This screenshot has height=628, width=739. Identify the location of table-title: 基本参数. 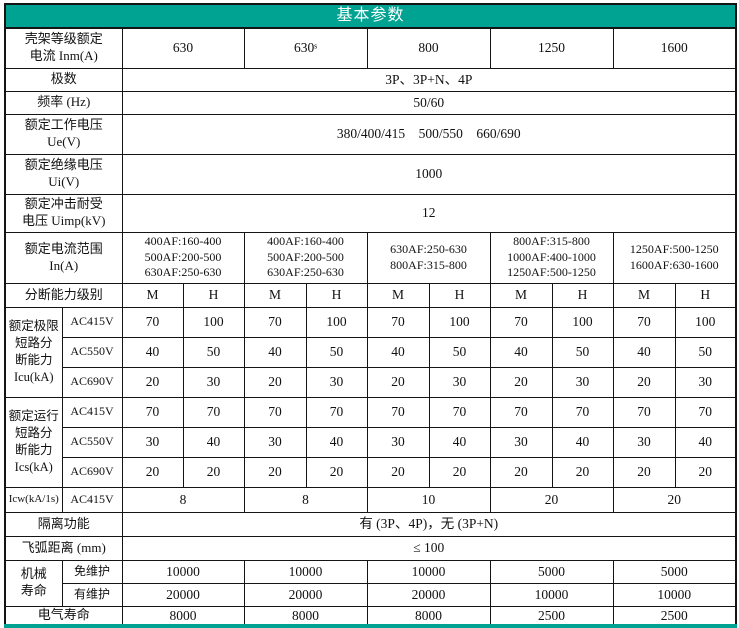
(370, 16).